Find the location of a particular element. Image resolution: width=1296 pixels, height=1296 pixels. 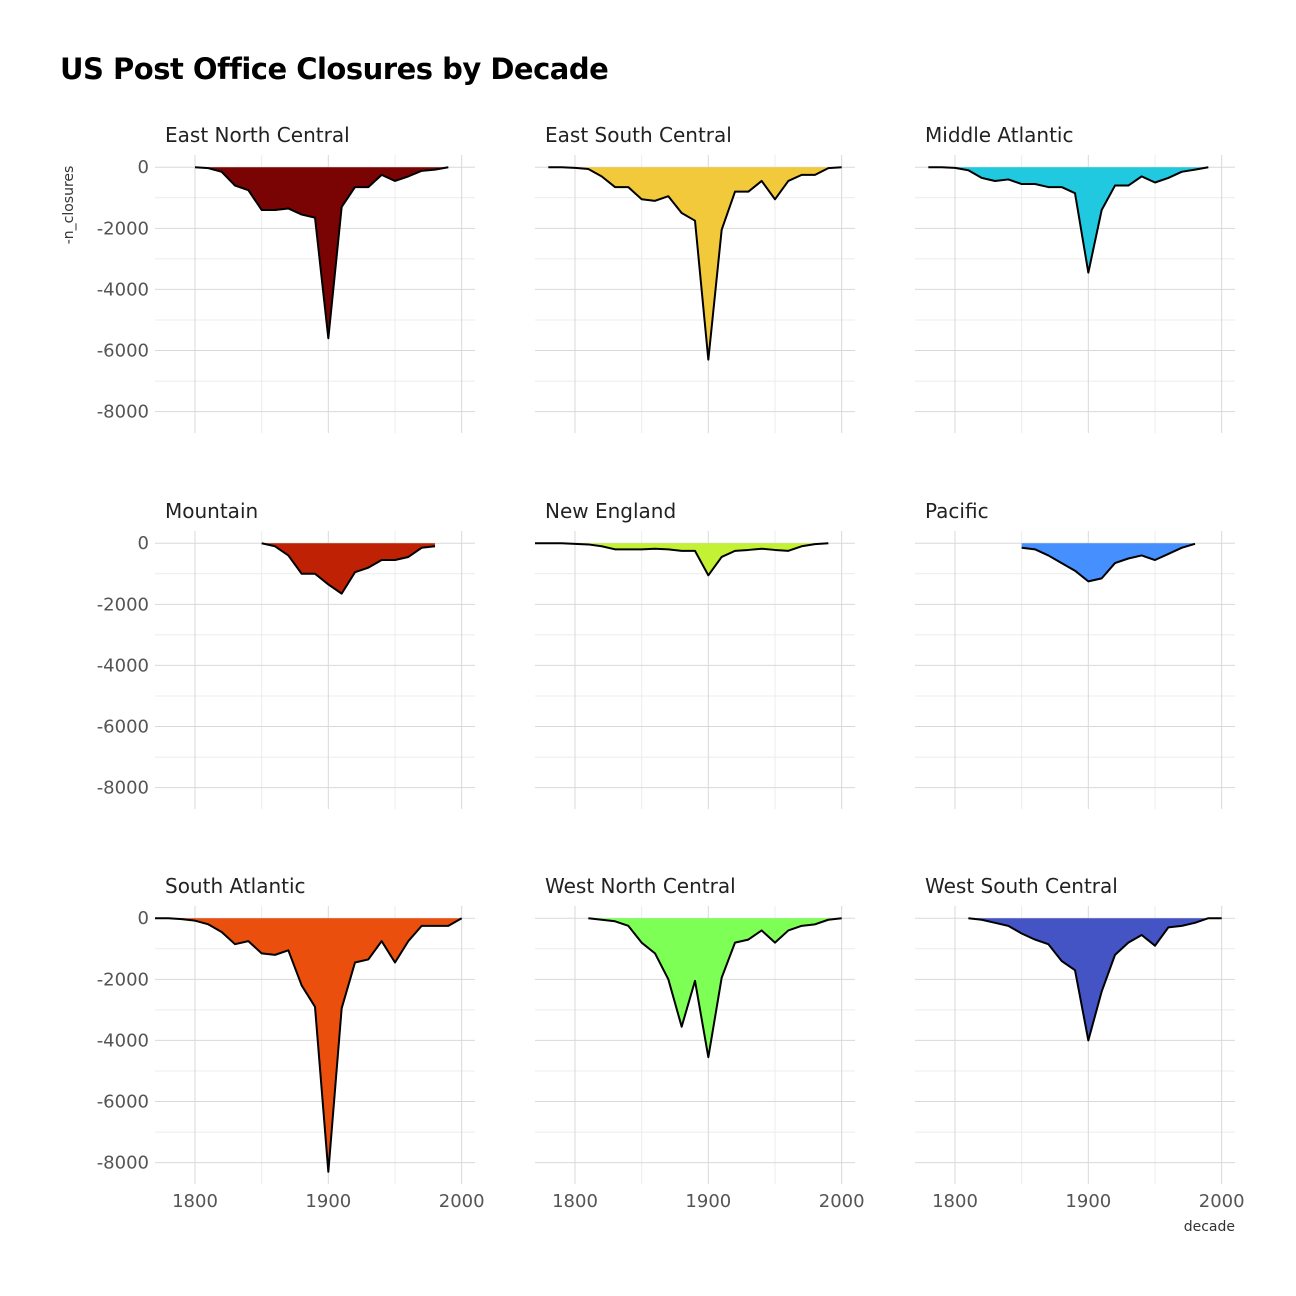

facet-panel: Middle Atlantic is located at coordinates (1075, 278).